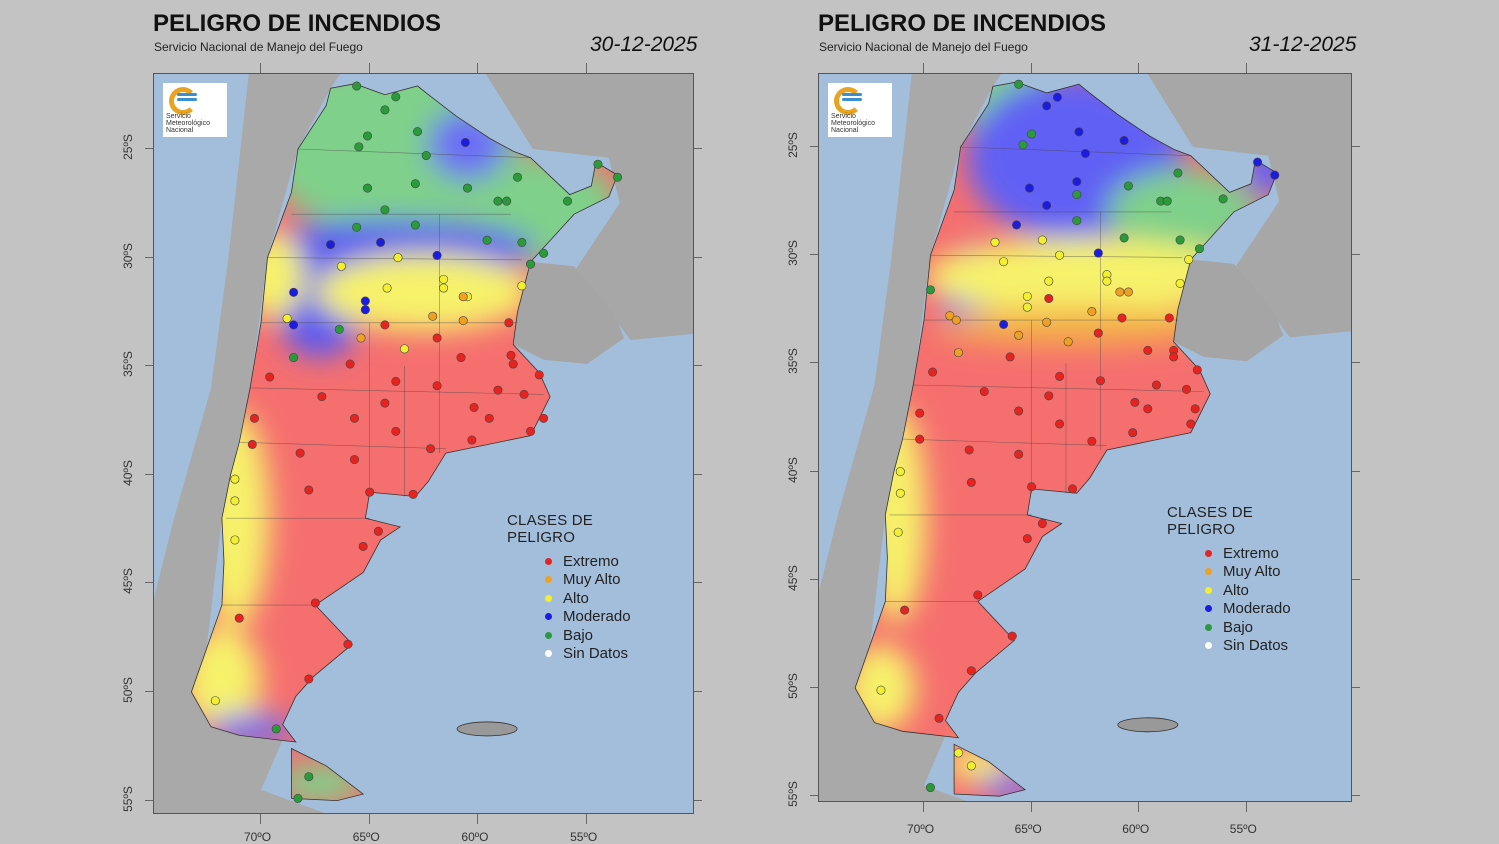 The image size is (1499, 844). What do you see at coordinates (793, 145) in the screenshot?
I see `lat-label: 25ºS` at bounding box center [793, 145].